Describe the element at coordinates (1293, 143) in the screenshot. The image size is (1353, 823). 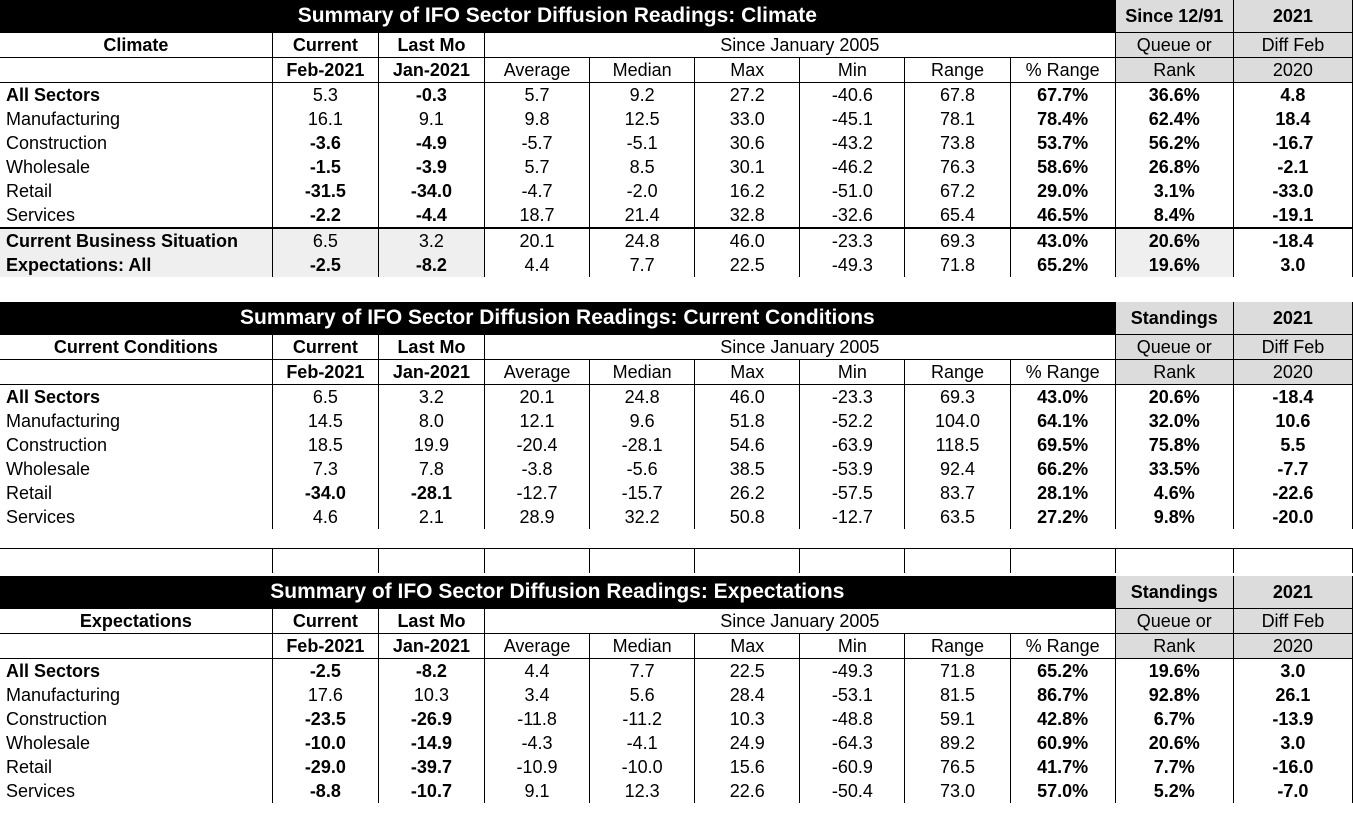
I see `diff-value: -16.7` at that location.